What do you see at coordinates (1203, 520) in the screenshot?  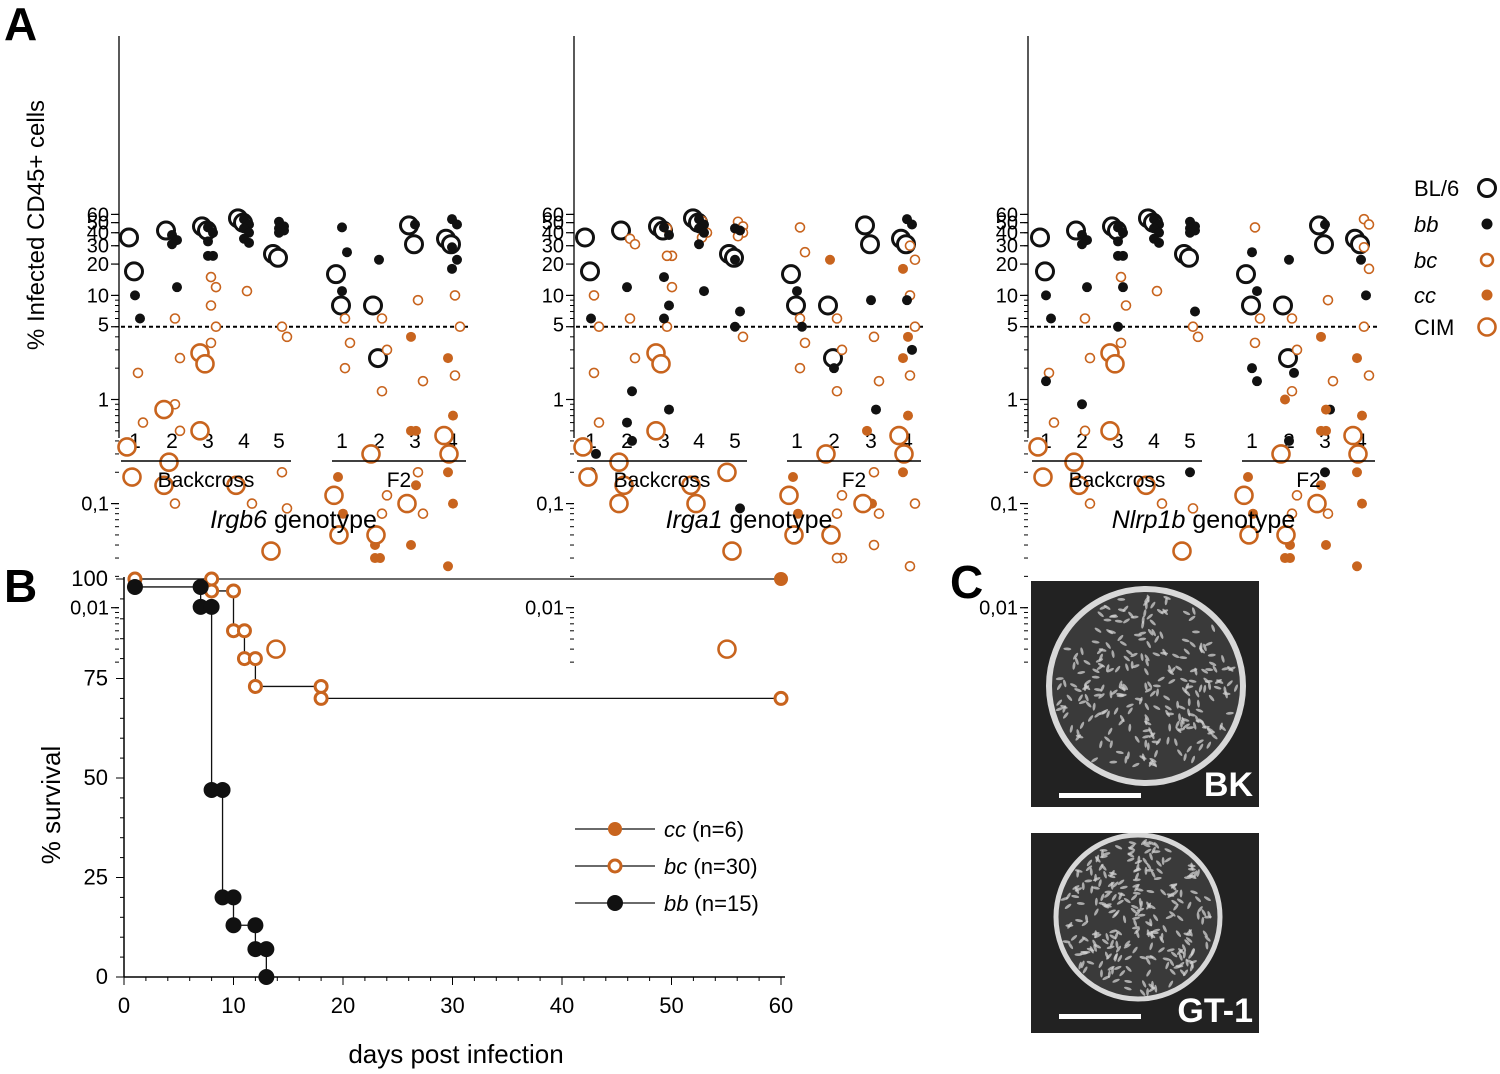 I see `x-axis-label: Nlrp1b genotype` at bounding box center [1203, 520].